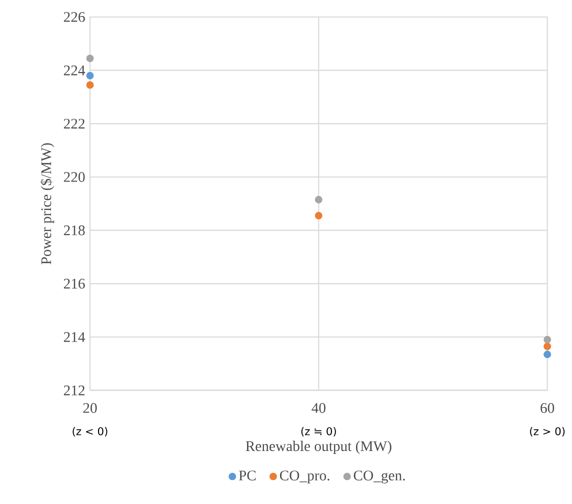  Describe the element at coordinates (318, 431) in the screenshot. I see `text: (z ≒ 0)` at that location.